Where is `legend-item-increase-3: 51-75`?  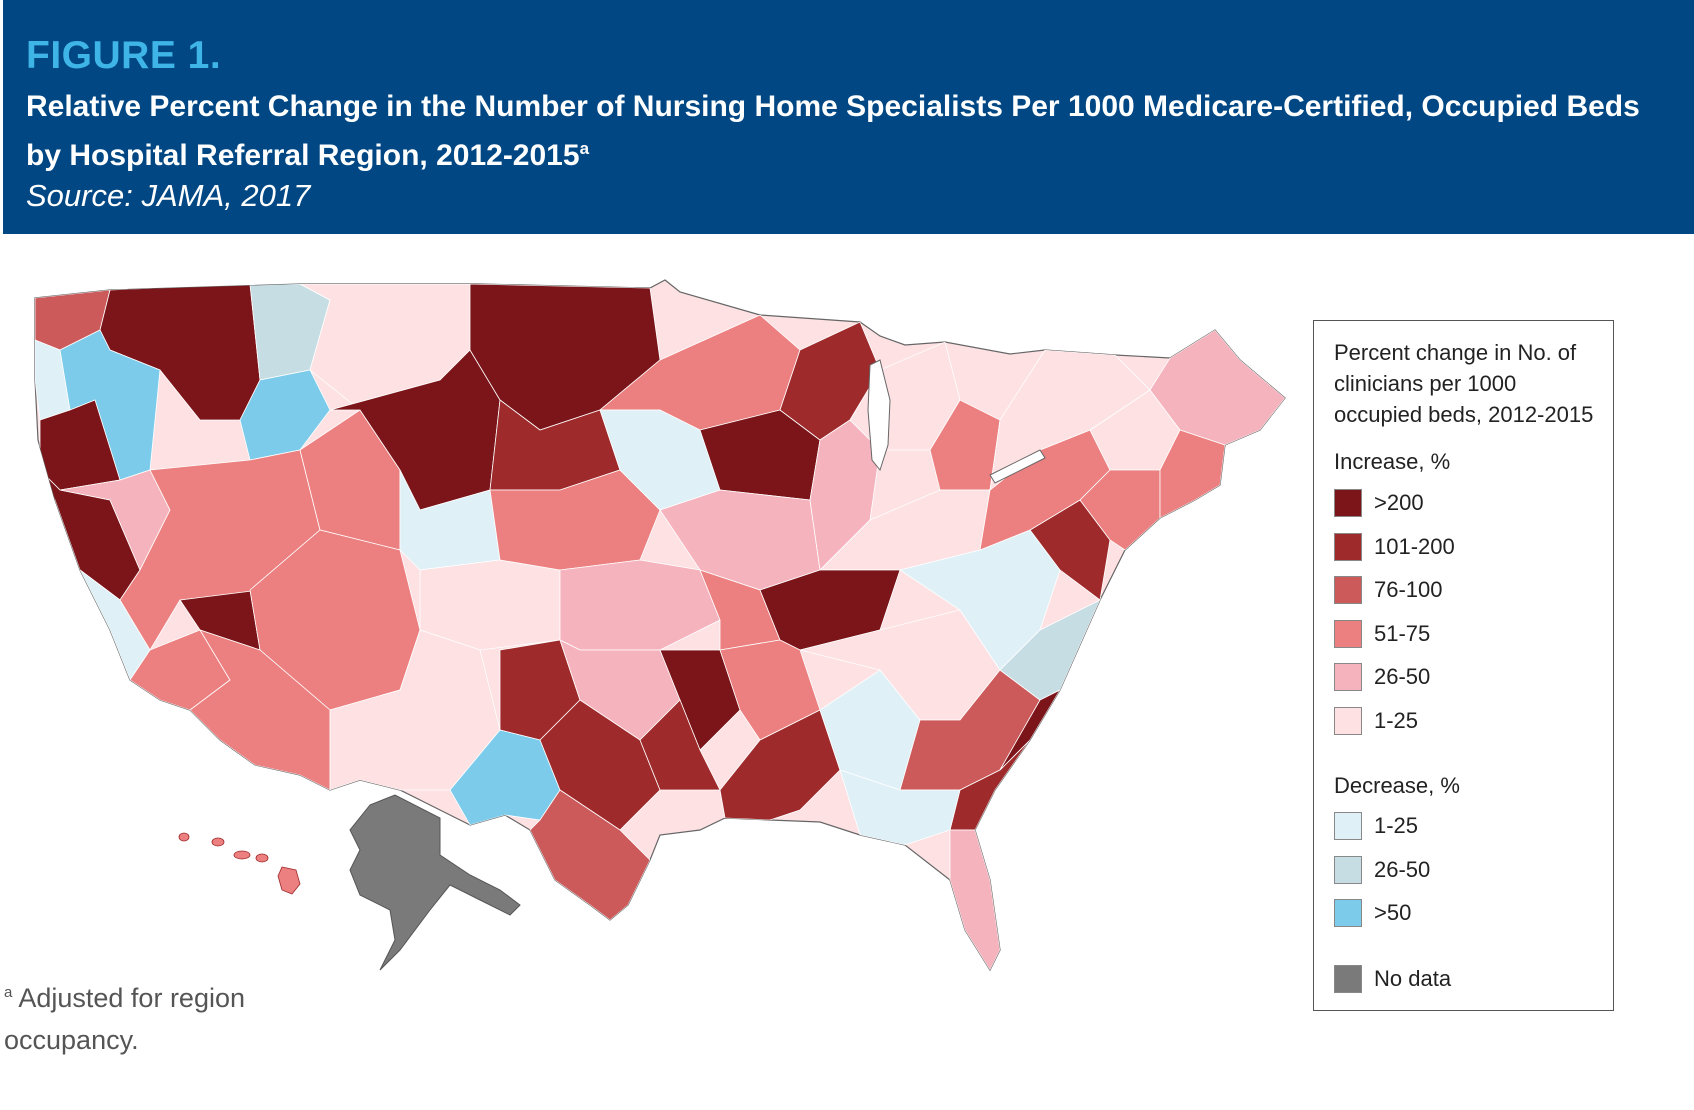
legend-item-increase-3: 51-75 is located at coordinates (1382, 634).